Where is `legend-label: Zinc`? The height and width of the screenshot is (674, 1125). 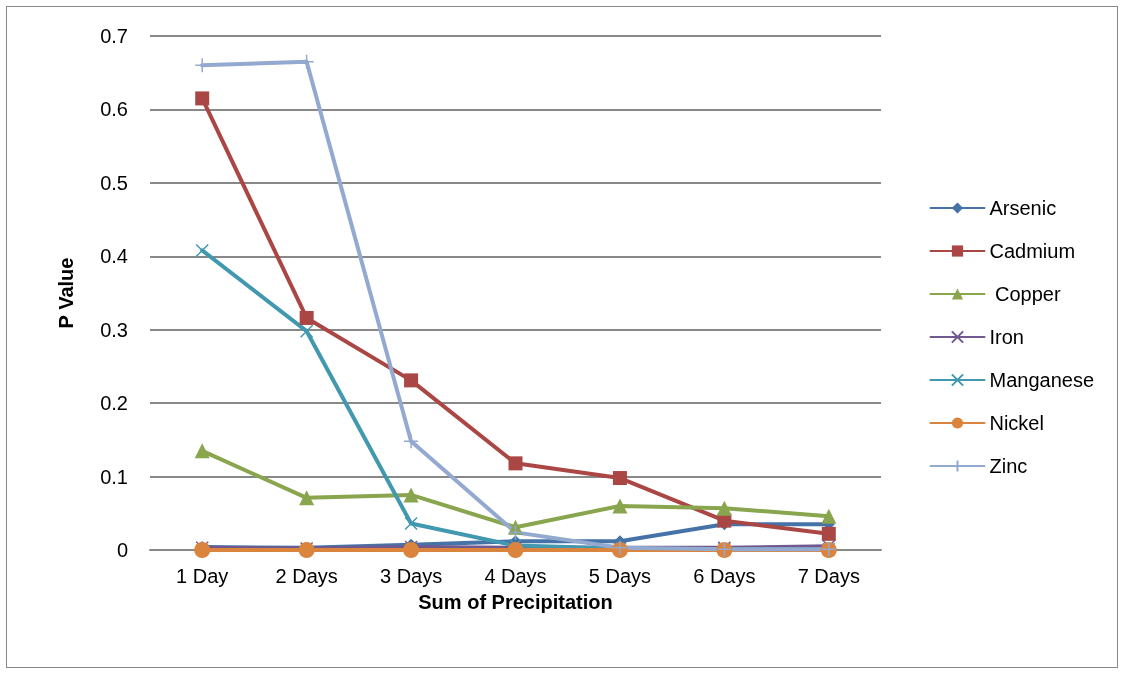
legend-label: Zinc is located at coordinates (1008, 466).